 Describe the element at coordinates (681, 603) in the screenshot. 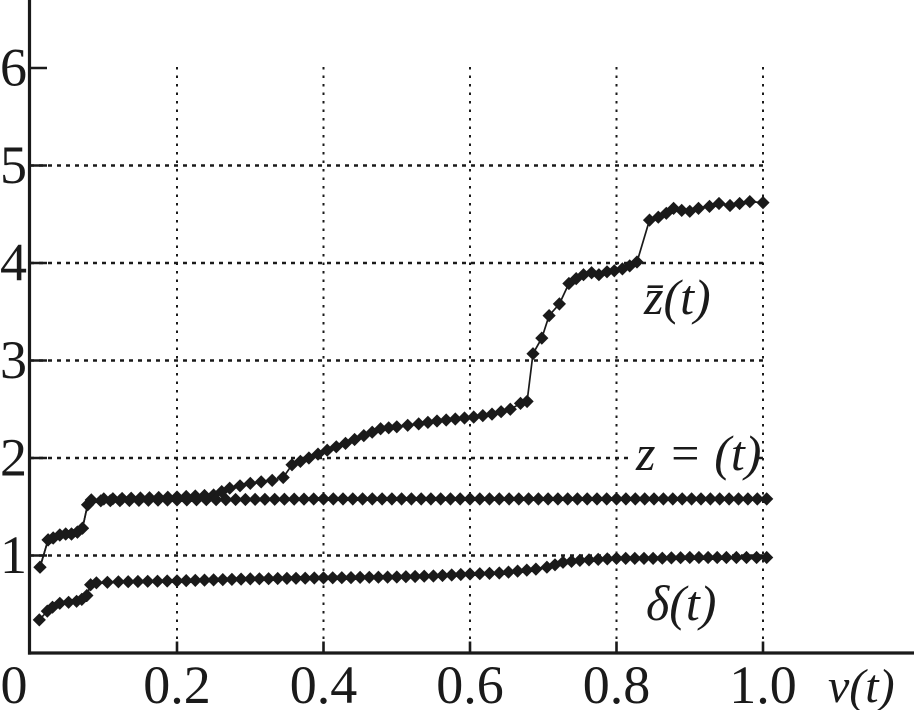

I see `series-label-delta: δ(t)` at that location.